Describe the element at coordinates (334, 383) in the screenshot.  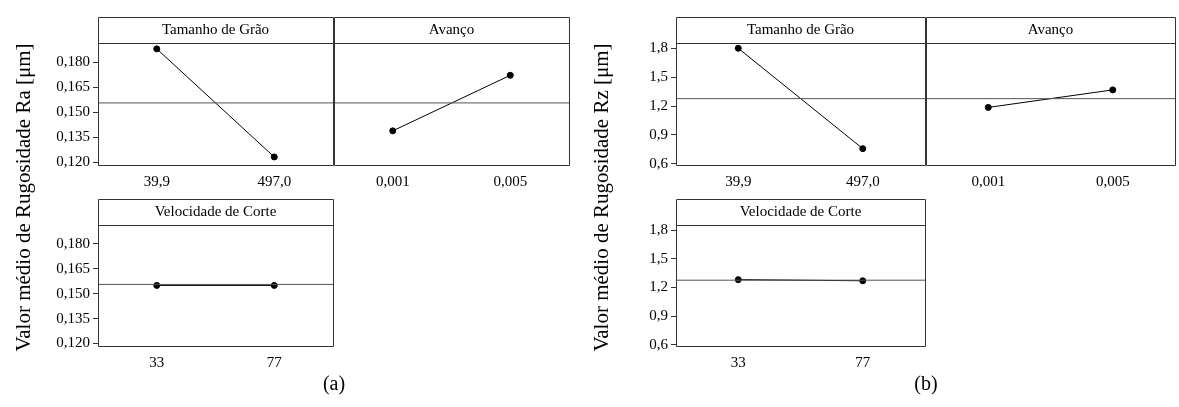
I see `text: (a)` at that location.